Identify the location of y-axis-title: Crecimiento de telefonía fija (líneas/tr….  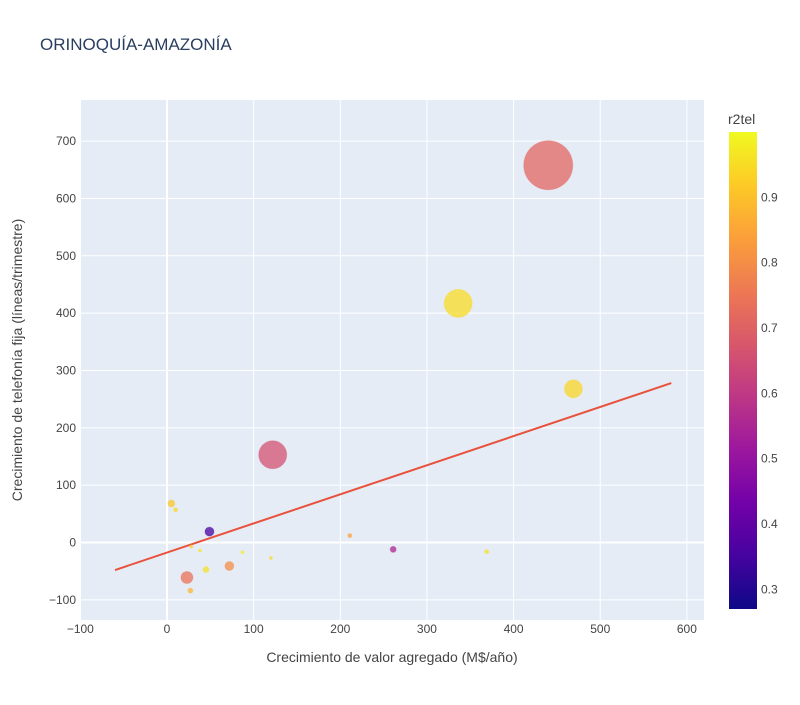
(17, 360).